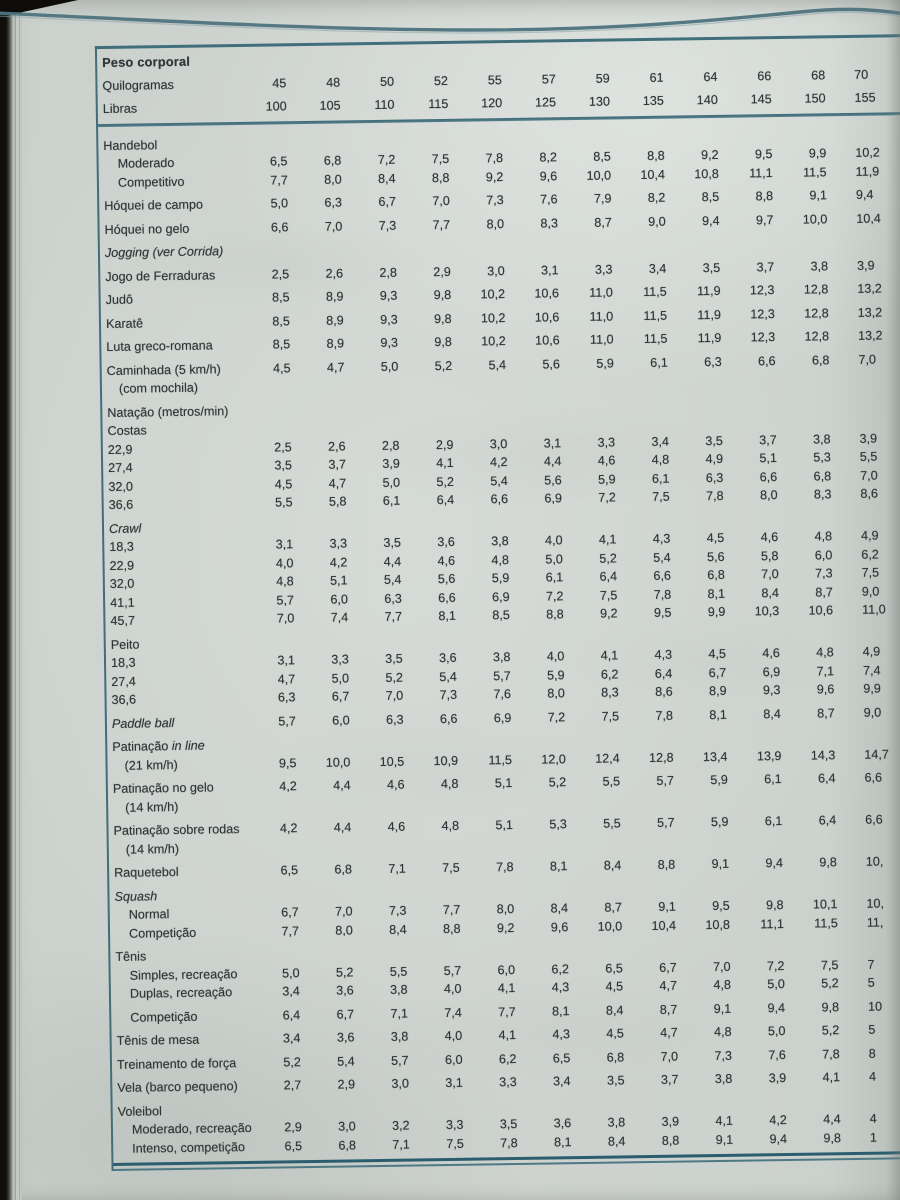 This screenshot has height=1200, width=900. I want to click on row-label: 22,9, so click(122, 565).